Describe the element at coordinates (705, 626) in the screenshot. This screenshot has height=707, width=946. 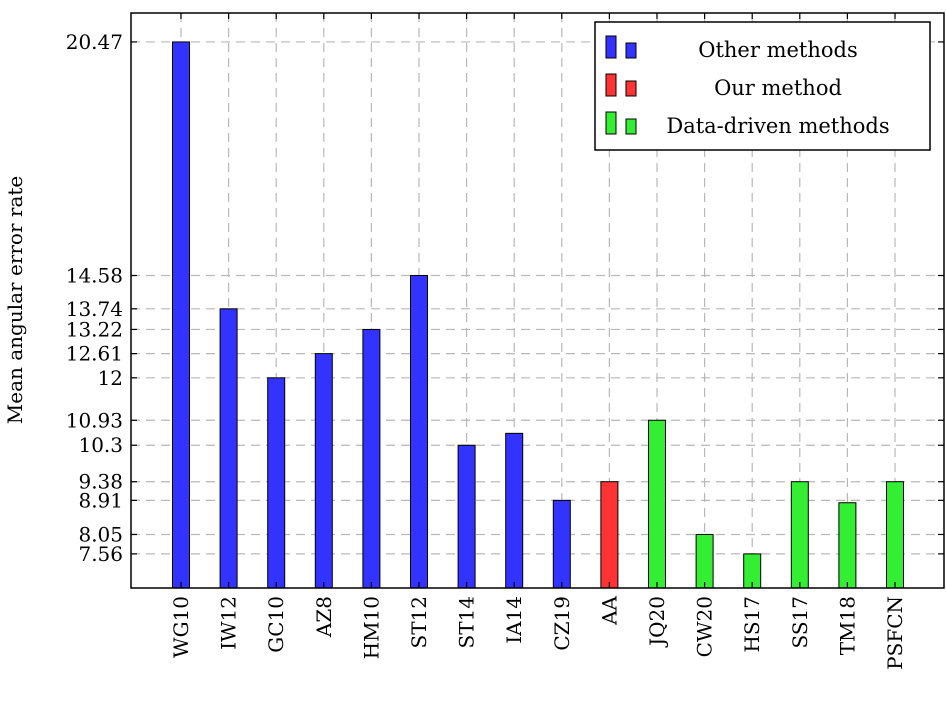
I see `x-tick-label: CW20` at that location.